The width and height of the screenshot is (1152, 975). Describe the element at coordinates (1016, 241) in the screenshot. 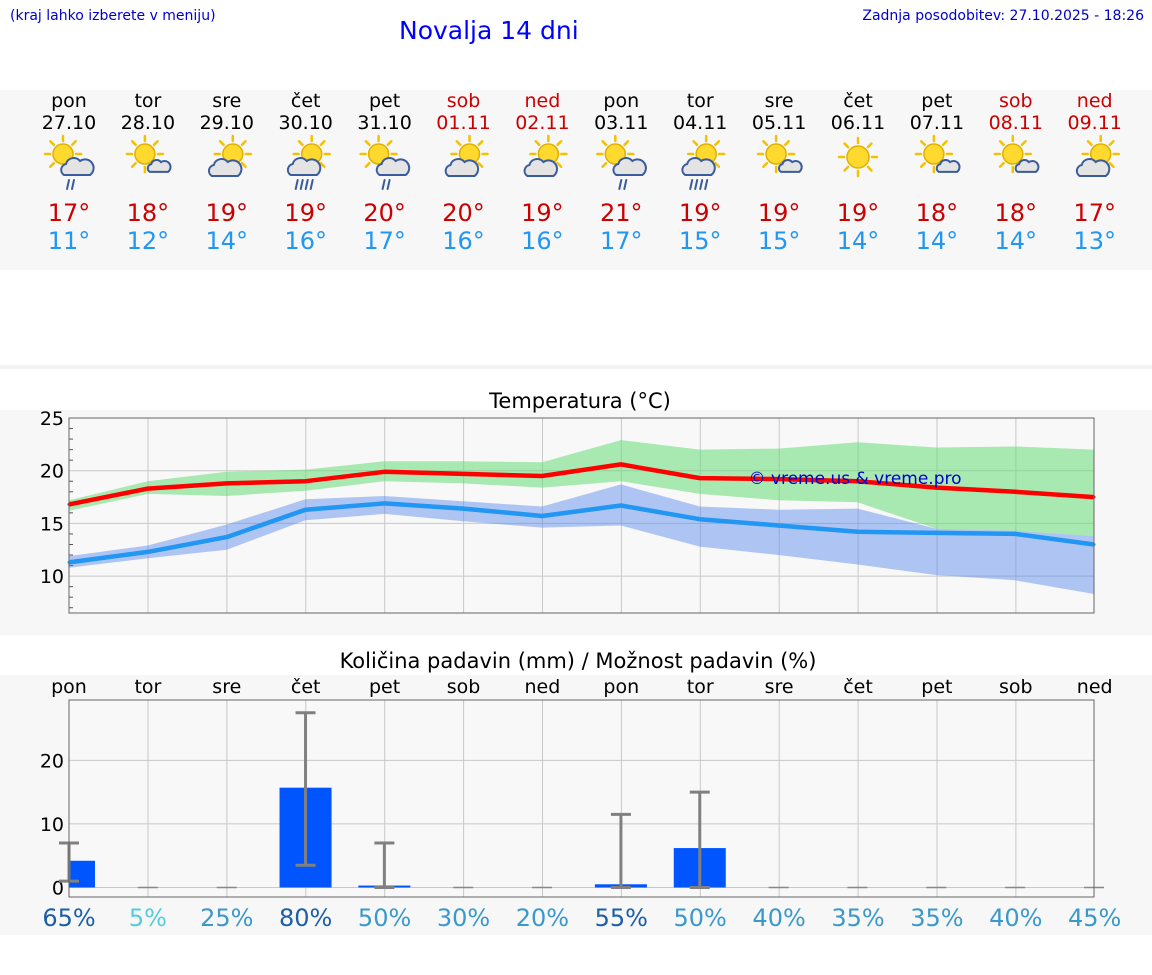

I see `min-temp: 14°` at that location.